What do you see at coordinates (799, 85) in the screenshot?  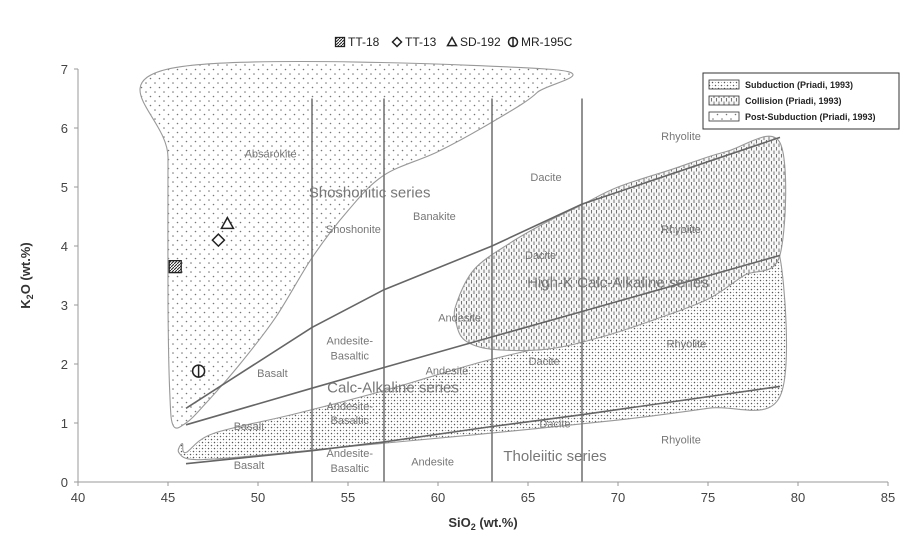 I see `region-legend-label: Subduction (Priadi, 1993)` at bounding box center [799, 85].